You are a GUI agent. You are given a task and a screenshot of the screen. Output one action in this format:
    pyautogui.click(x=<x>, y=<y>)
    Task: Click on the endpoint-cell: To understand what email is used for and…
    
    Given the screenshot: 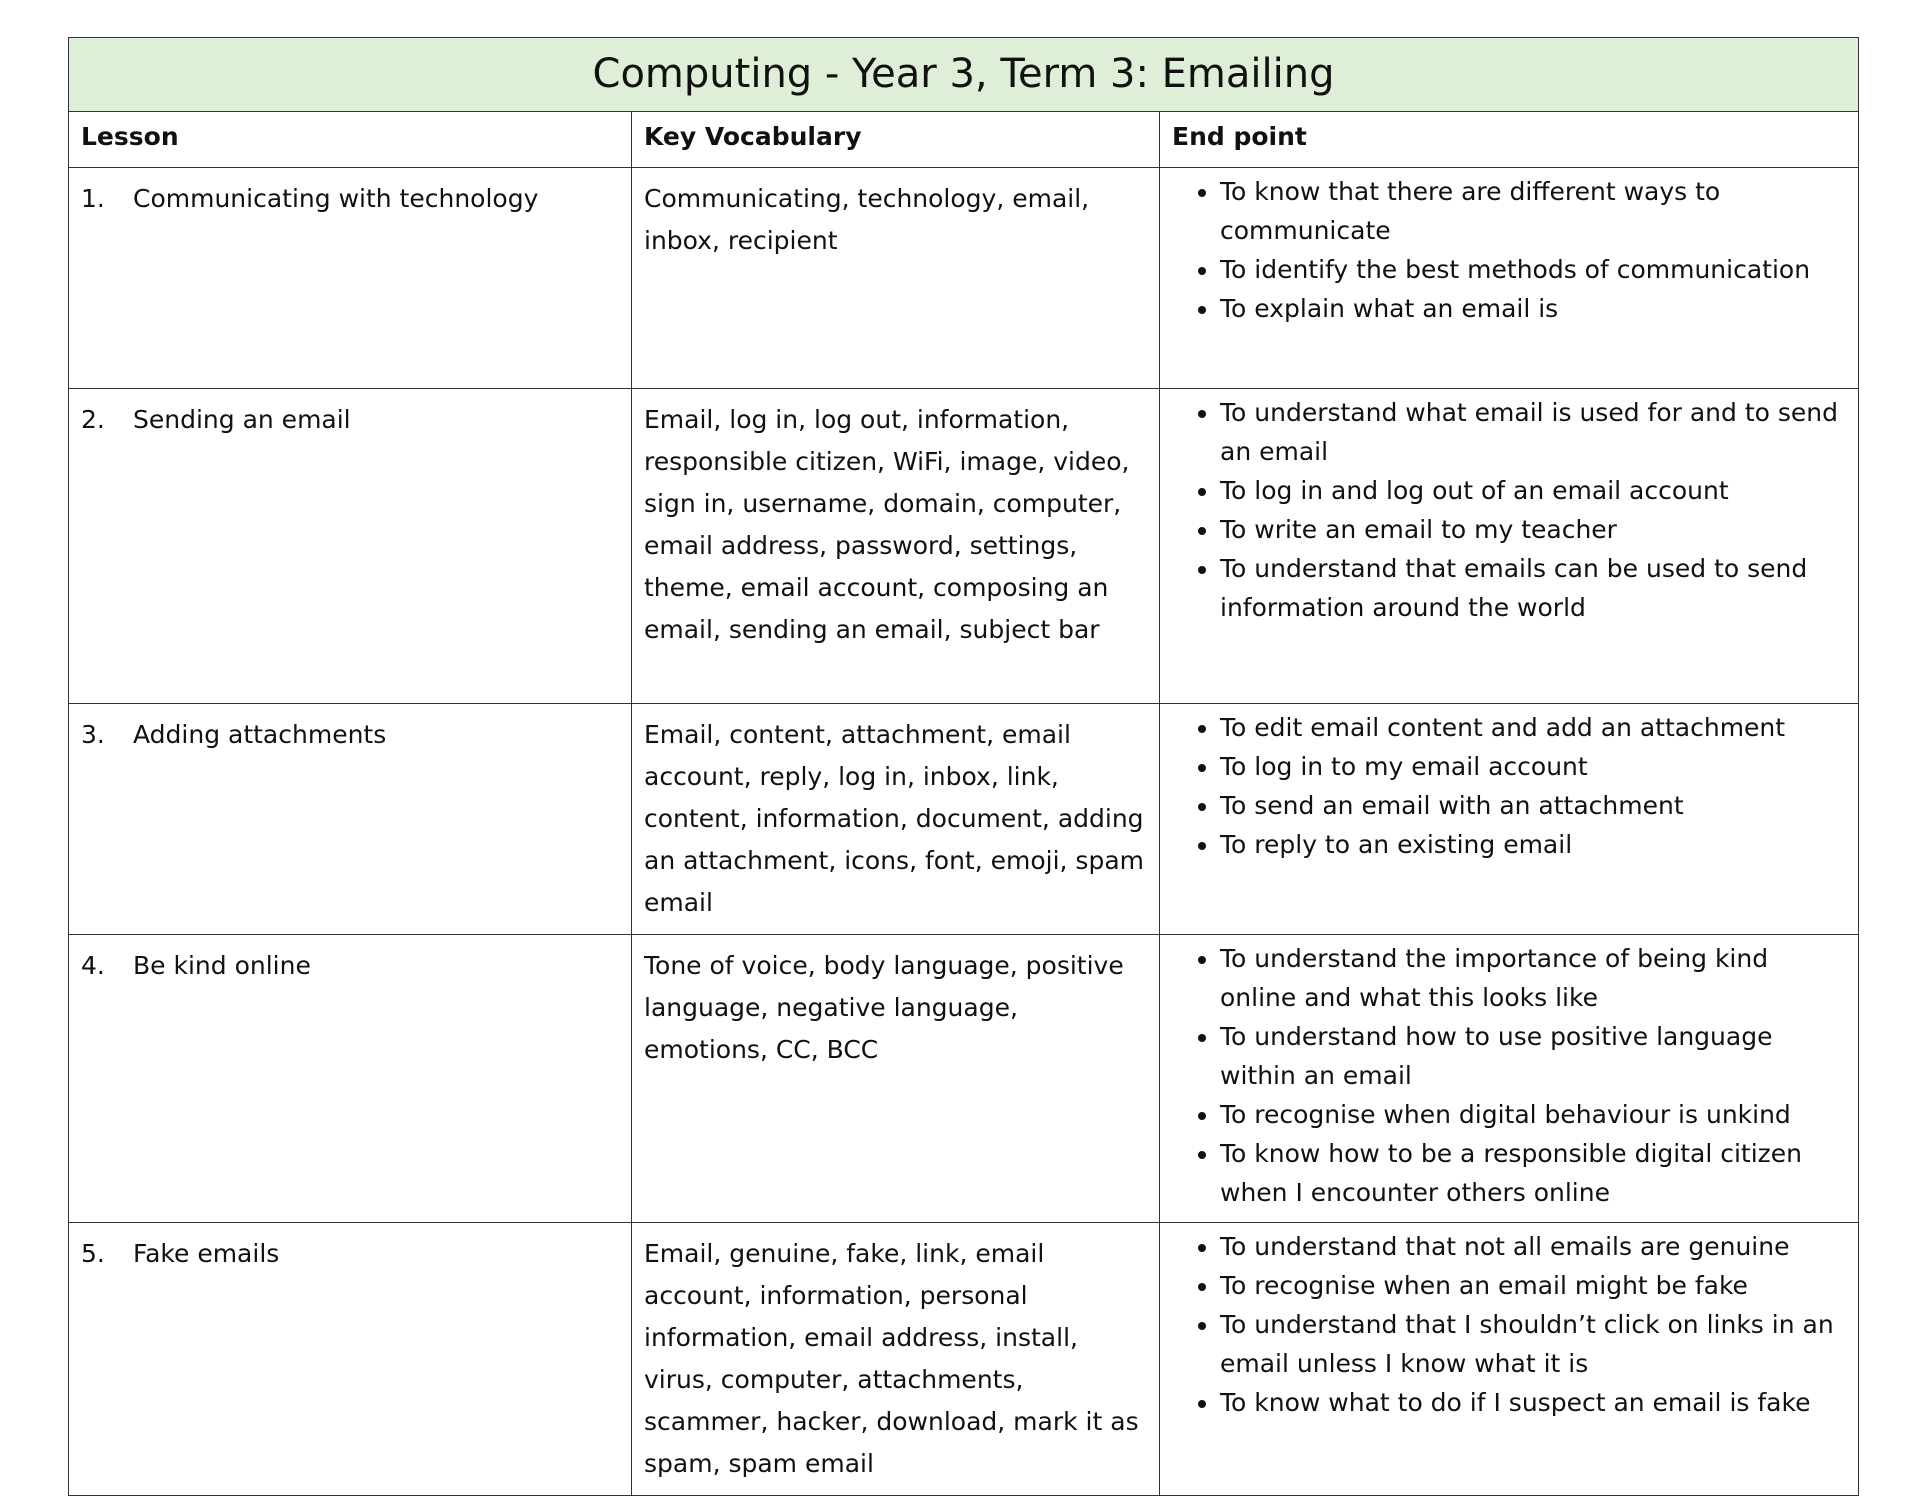 What is the action you would take?
    pyautogui.click(x=1509, y=546)
    